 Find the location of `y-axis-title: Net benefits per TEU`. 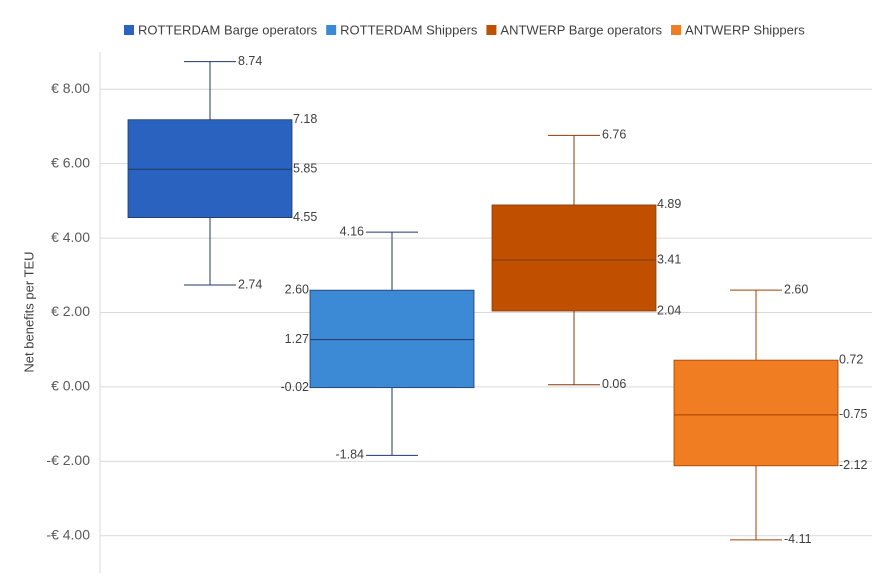

y-axis-title: Net benefits per TEU is located at coordinates (28, 311).